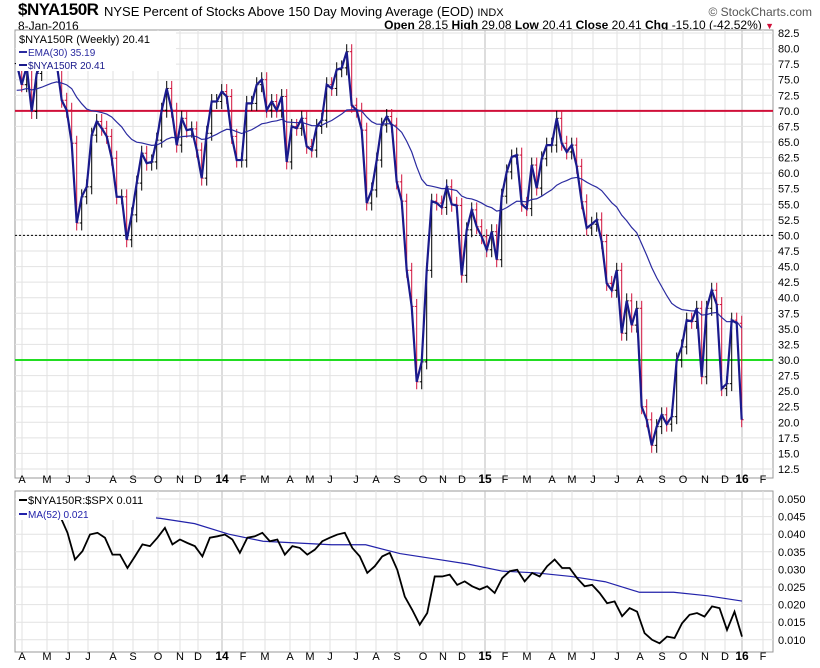 The image size is (820, 668). What do you see at coordinates (788, 345) in the screenshot?
I see `y-tick-label: 32.5` at bounding box center [788, 345].